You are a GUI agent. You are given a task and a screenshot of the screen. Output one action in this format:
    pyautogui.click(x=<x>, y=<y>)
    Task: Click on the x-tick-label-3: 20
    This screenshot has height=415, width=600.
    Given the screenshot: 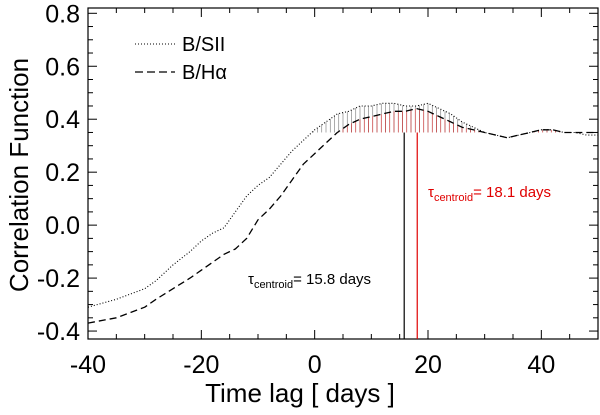 What is the action you would take?
    pyautogui.click(x=428, y=365)
    